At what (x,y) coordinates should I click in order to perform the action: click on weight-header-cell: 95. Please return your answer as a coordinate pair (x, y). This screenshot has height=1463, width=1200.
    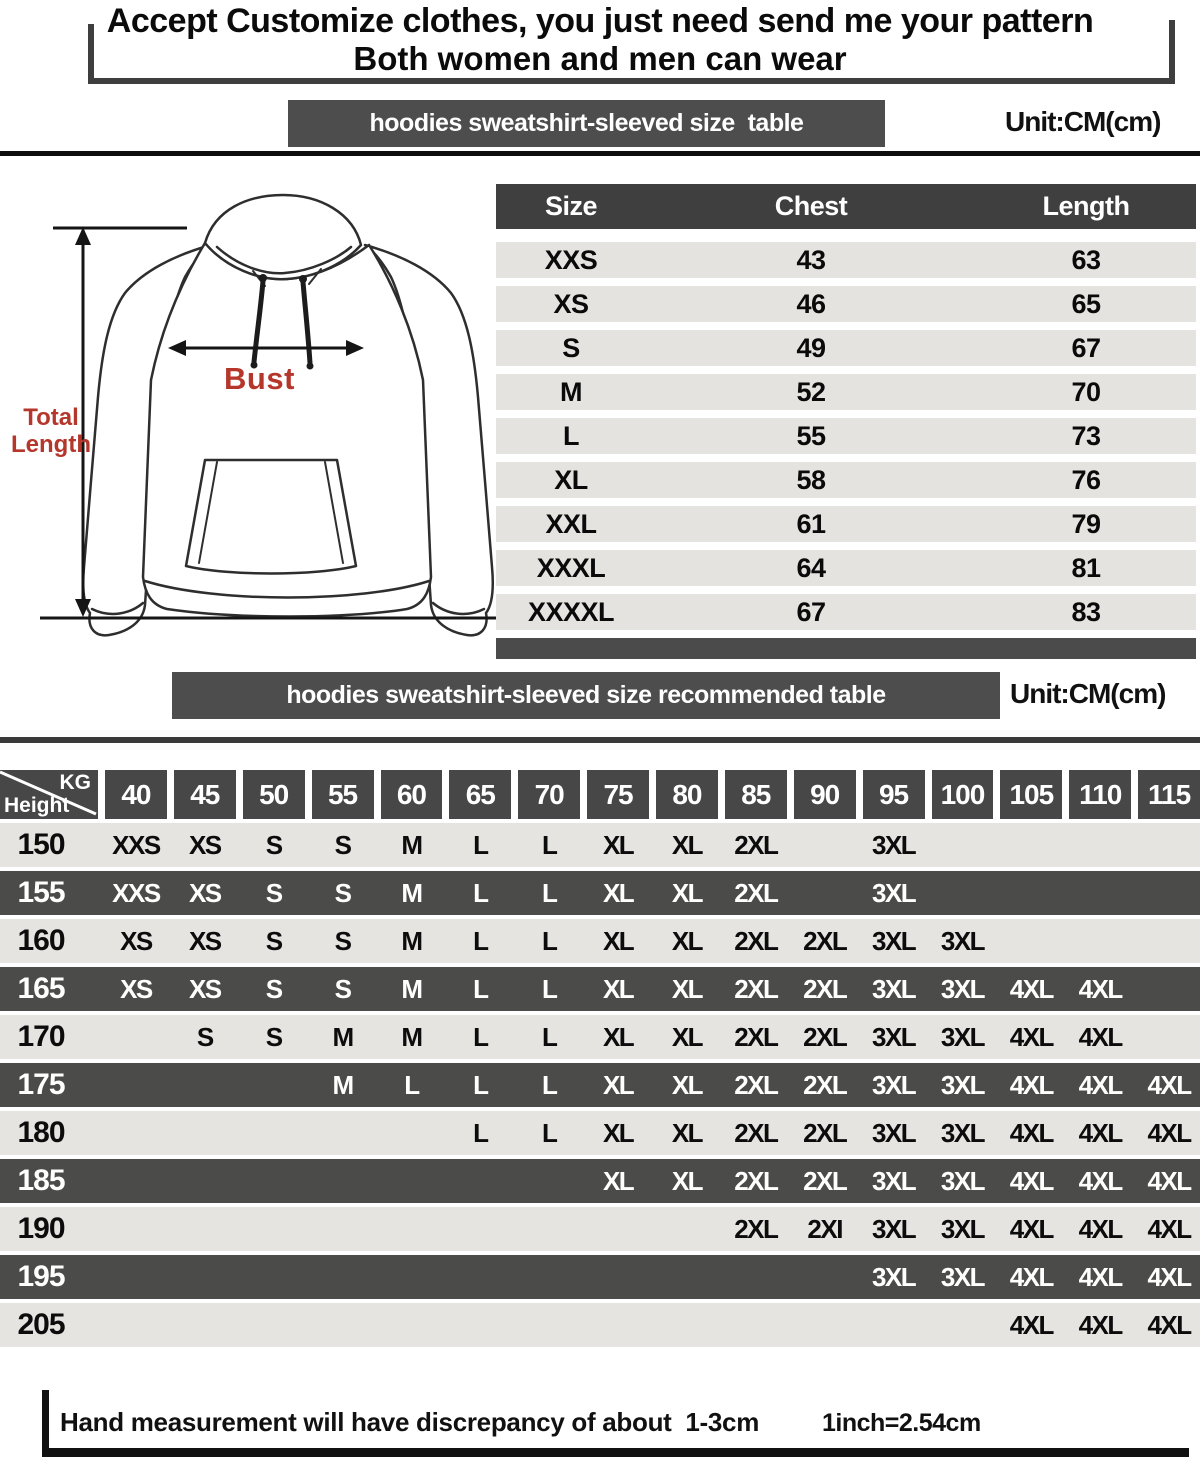
    Looking at the image, I should click on (893, 794).